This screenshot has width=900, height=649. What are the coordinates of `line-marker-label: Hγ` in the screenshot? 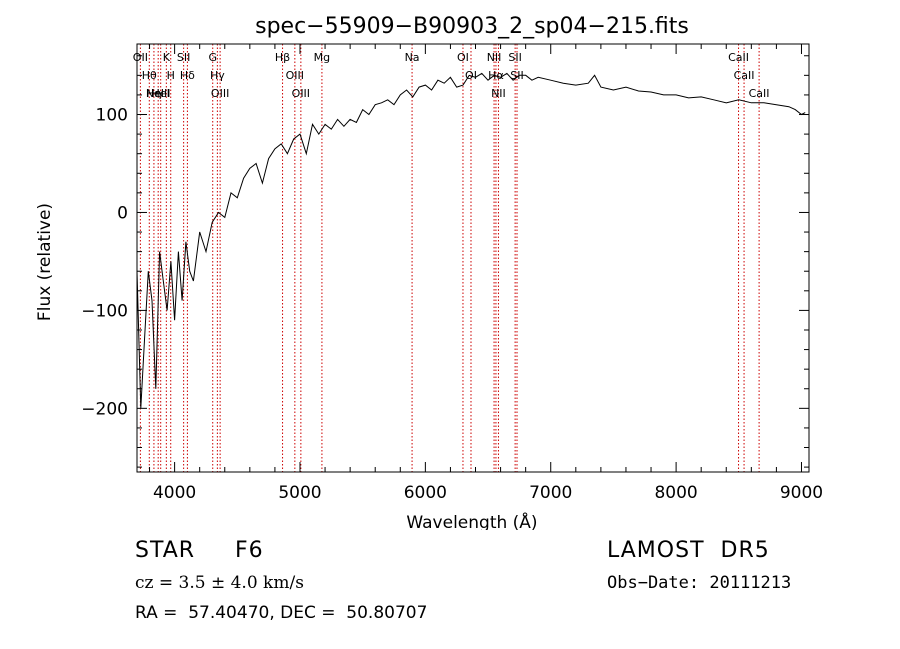 It's located at (217, 75).